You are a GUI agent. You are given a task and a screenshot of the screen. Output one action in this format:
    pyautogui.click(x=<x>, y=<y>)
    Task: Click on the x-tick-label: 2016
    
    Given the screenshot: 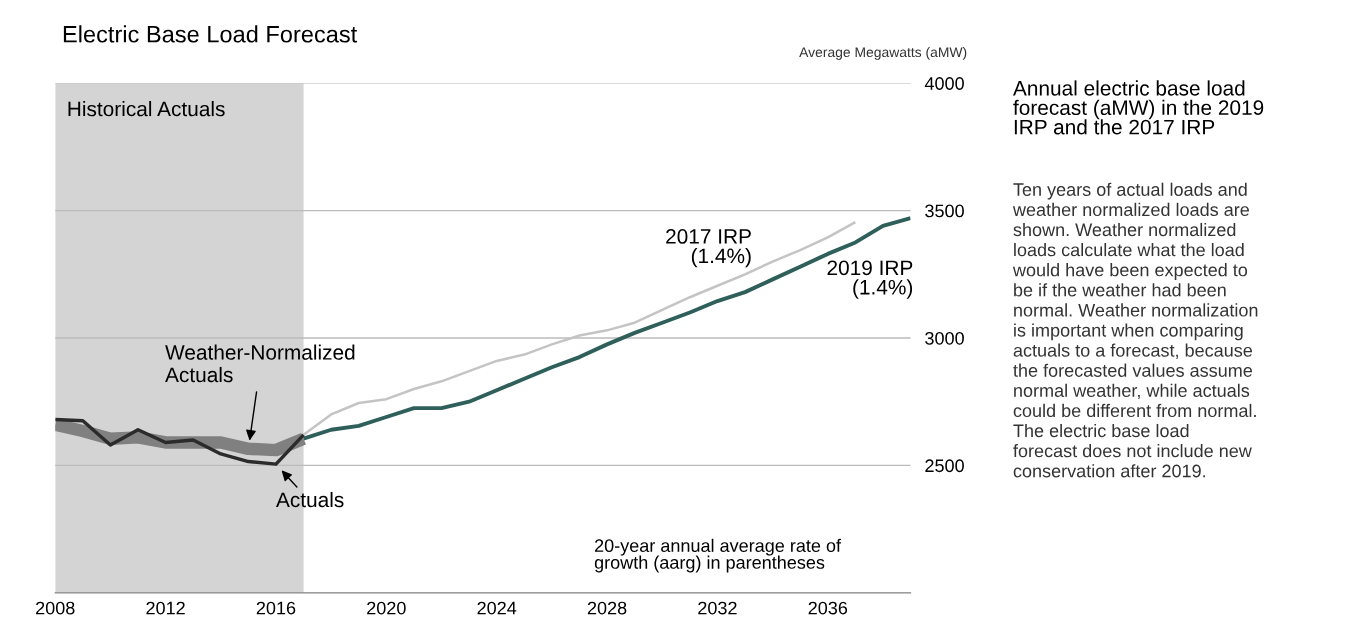 What is the action you would take?
    pyautogui.click(x=276, y=608)
    